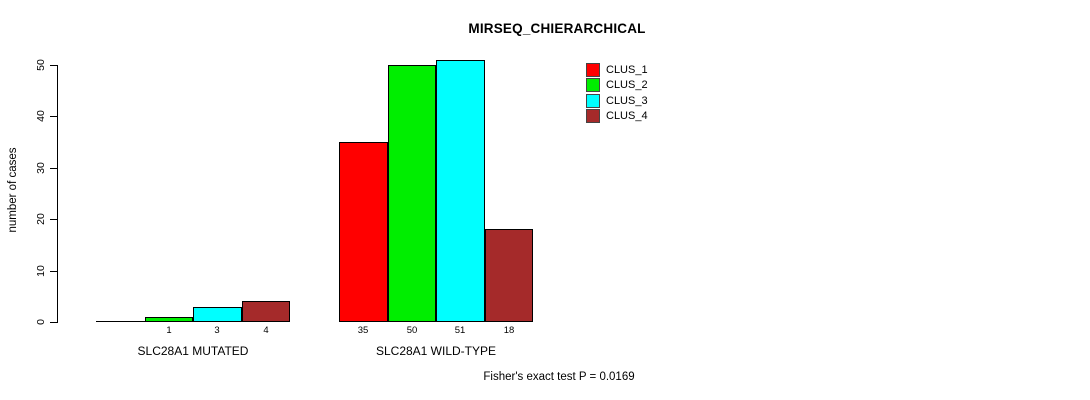  I want to click on legend-item: CLUS_3, so click(617, 101).